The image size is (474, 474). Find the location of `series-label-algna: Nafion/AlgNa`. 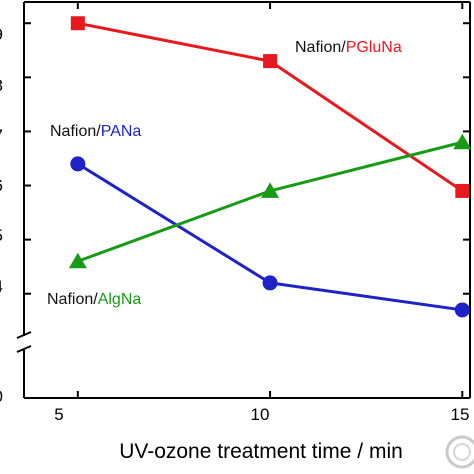

series-label-algna: Nafion/AlgNa is located at coordinates (94, 299).